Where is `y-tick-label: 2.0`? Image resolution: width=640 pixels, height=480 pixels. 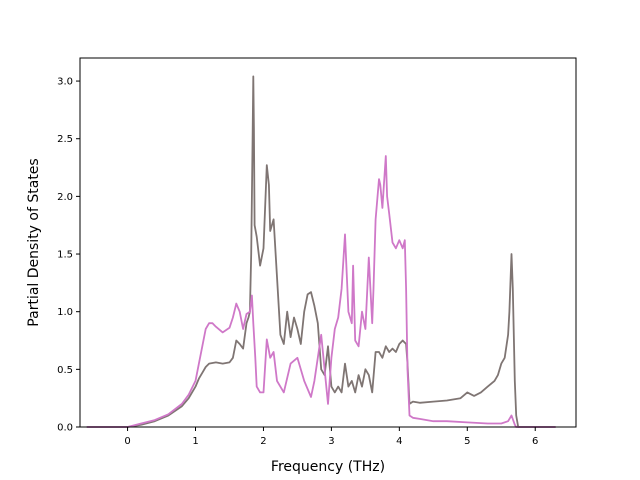
y-tick-label: 2.0 is located at coordinates (65, 197).